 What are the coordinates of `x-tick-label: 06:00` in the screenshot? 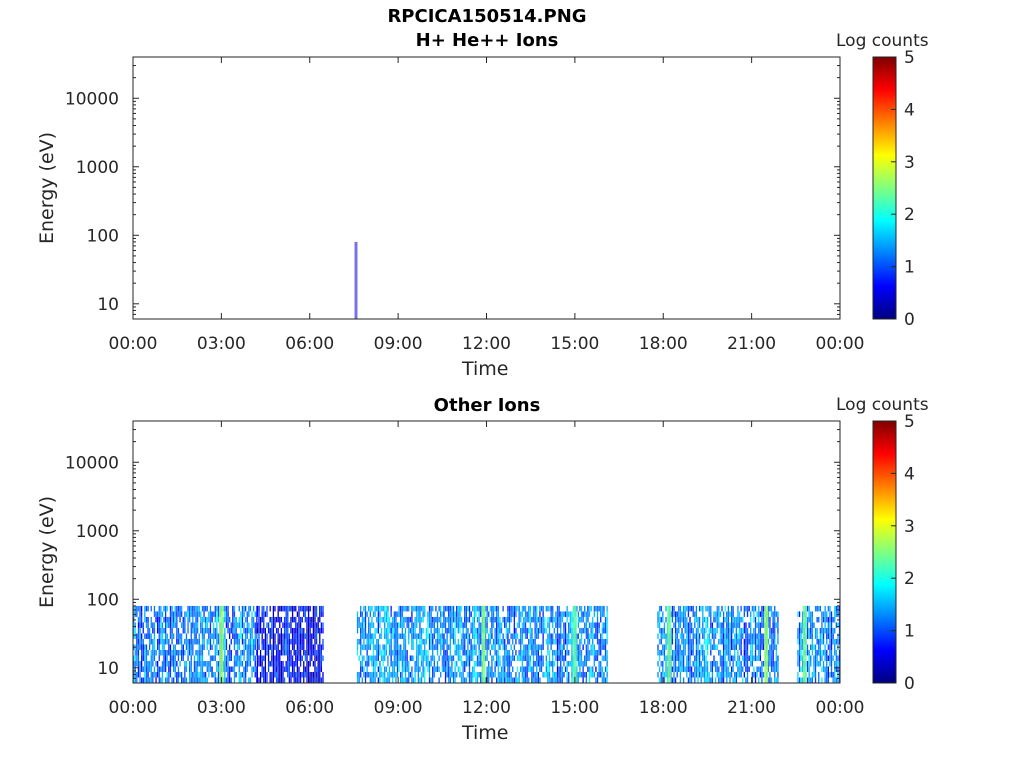 It's located at (309, 708).